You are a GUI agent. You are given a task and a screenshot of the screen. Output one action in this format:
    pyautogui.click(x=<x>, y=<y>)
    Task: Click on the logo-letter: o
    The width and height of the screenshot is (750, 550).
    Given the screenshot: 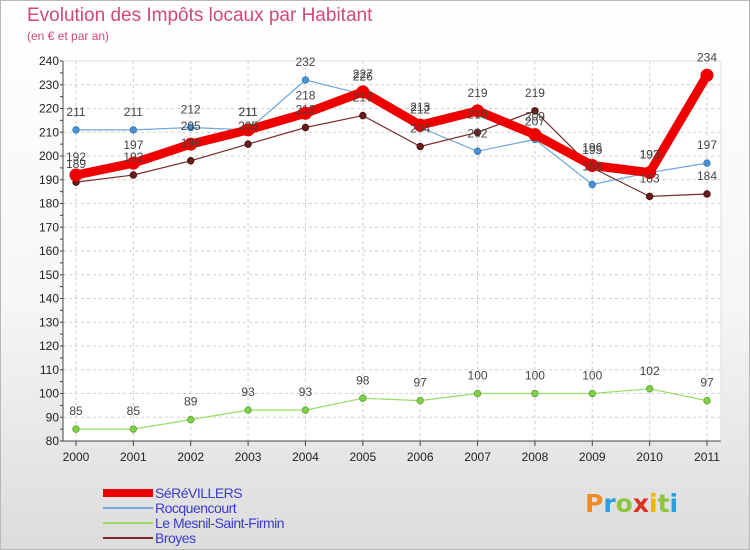 What is the action you would take?
    pyautogui.click(x=624, y=503)
    